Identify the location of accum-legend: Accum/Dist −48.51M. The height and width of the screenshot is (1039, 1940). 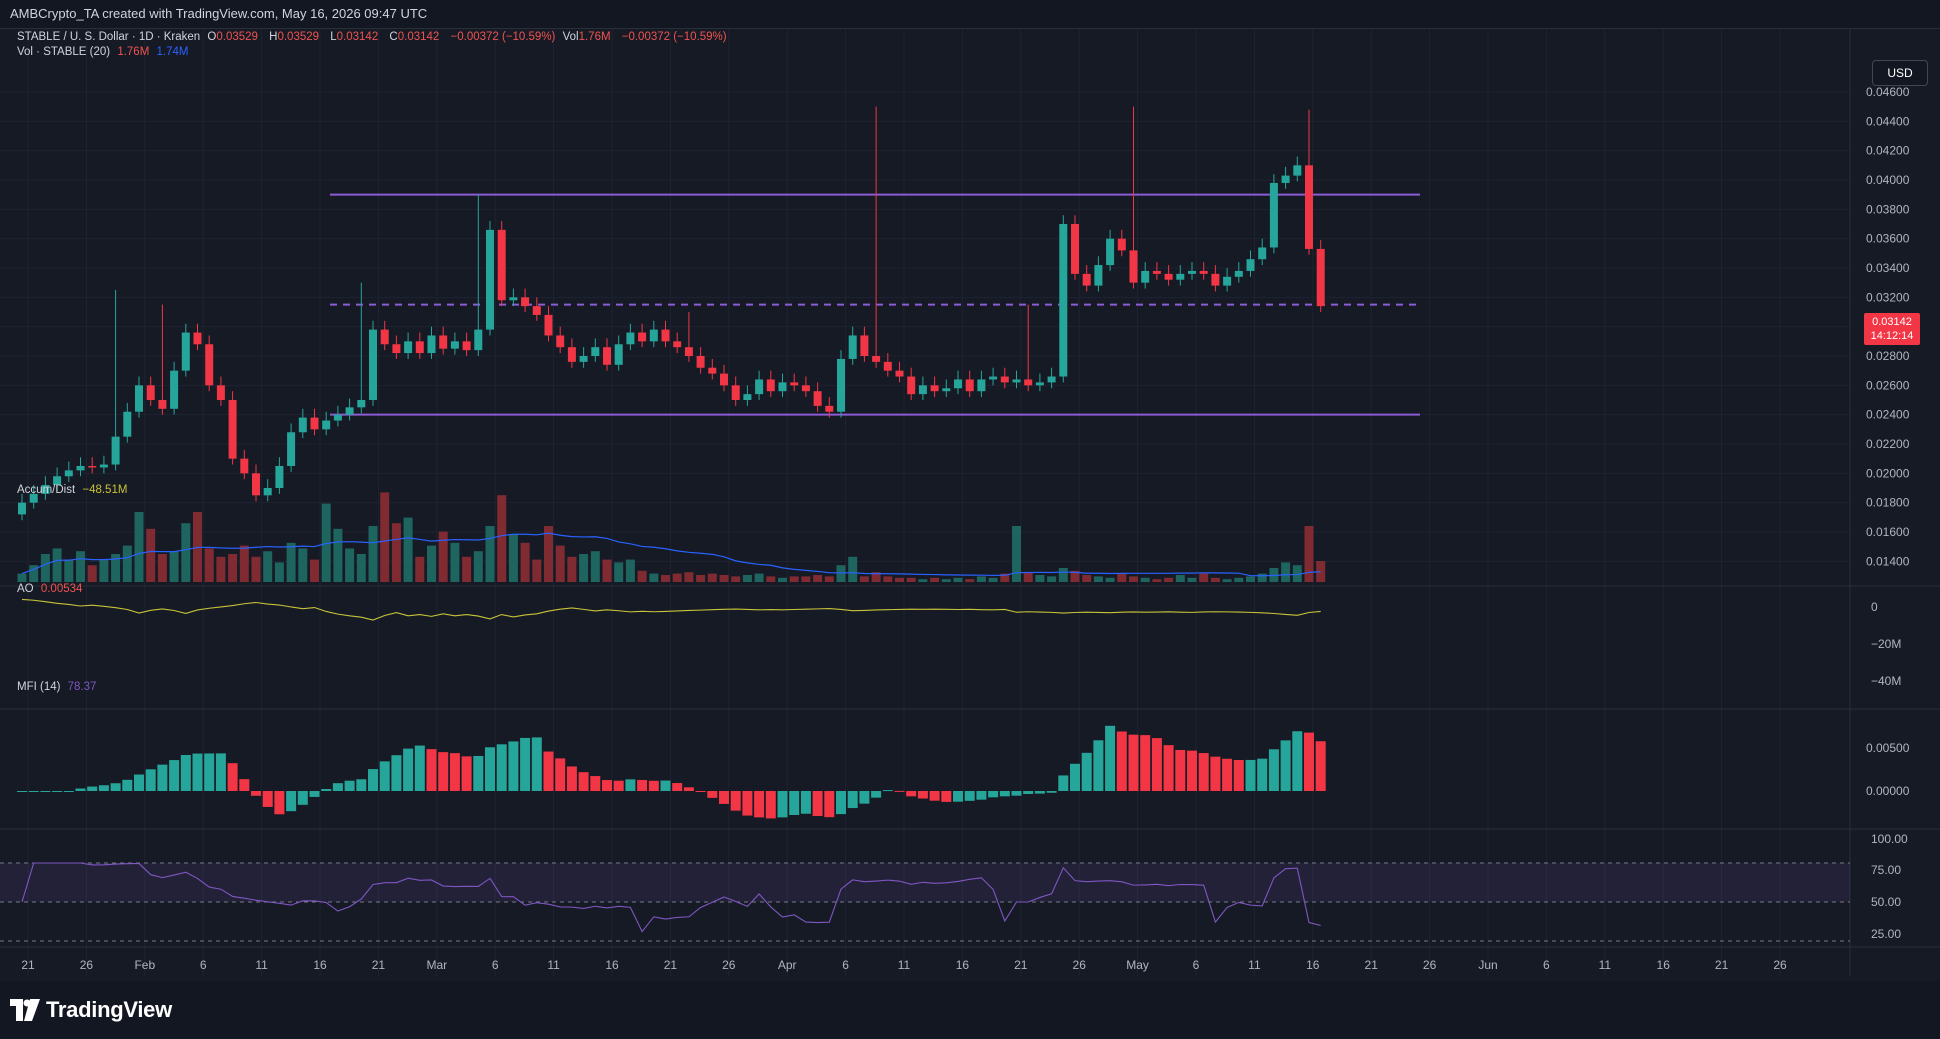
(74, 490).